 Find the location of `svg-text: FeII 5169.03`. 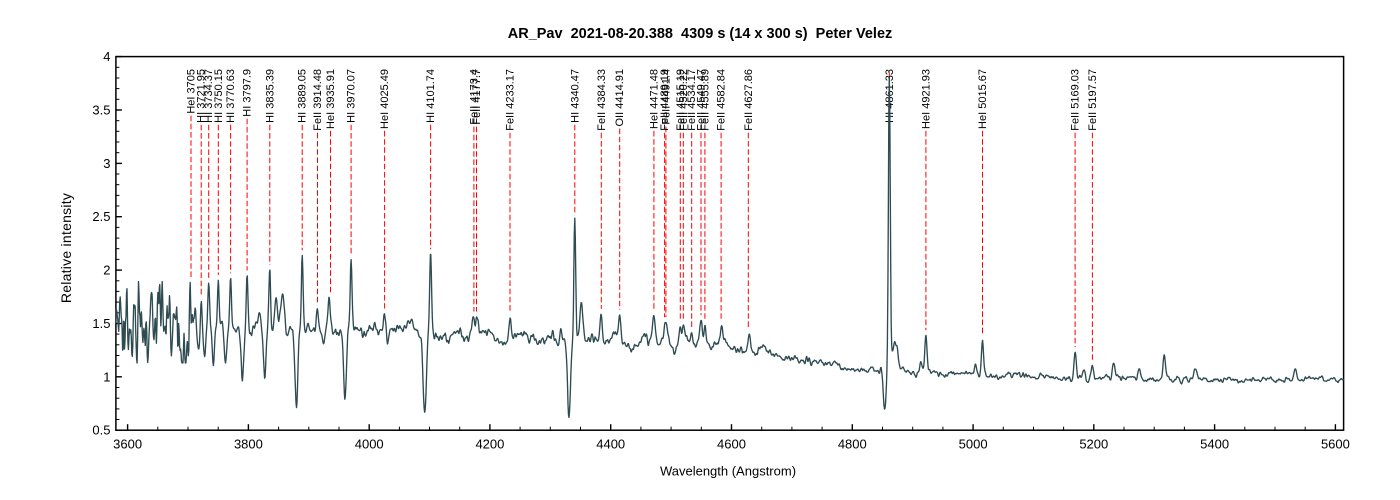

svg-text: FeII 5169.03 is located at coordinates (1076, 100).